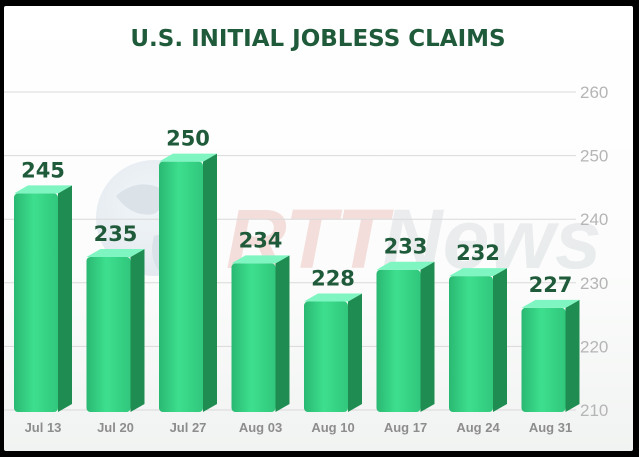 The image size is (639, 457). I want to click on data-label: 250, so click(188, 139).